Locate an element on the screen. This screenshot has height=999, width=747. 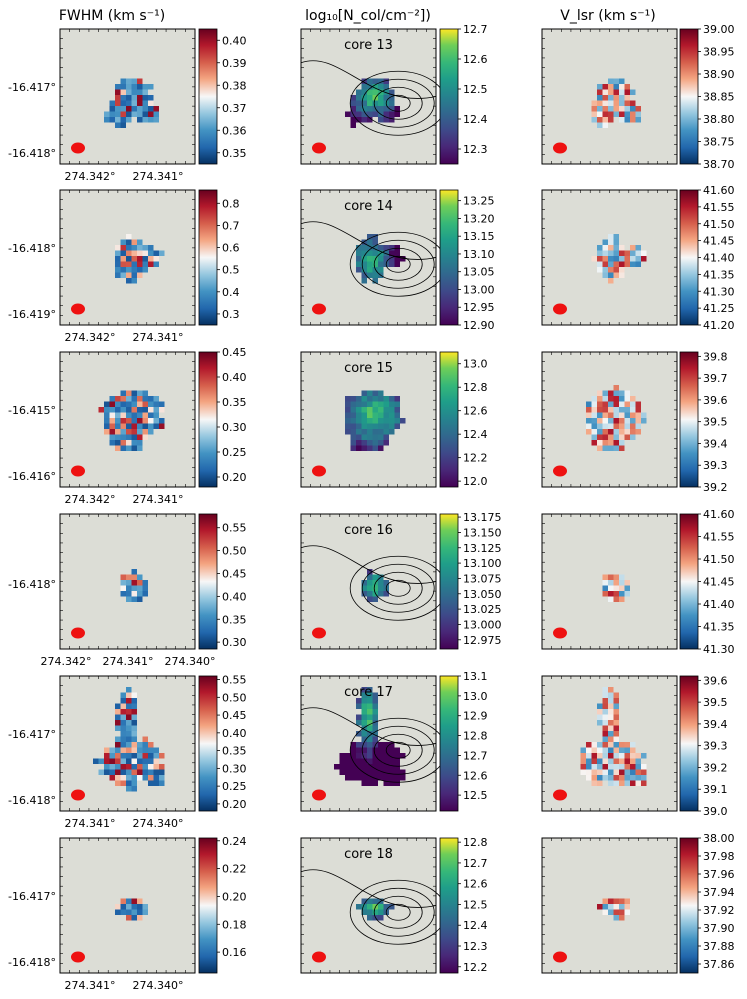
ra-tick-label: 274.340° is located at coordinates (158, 823).